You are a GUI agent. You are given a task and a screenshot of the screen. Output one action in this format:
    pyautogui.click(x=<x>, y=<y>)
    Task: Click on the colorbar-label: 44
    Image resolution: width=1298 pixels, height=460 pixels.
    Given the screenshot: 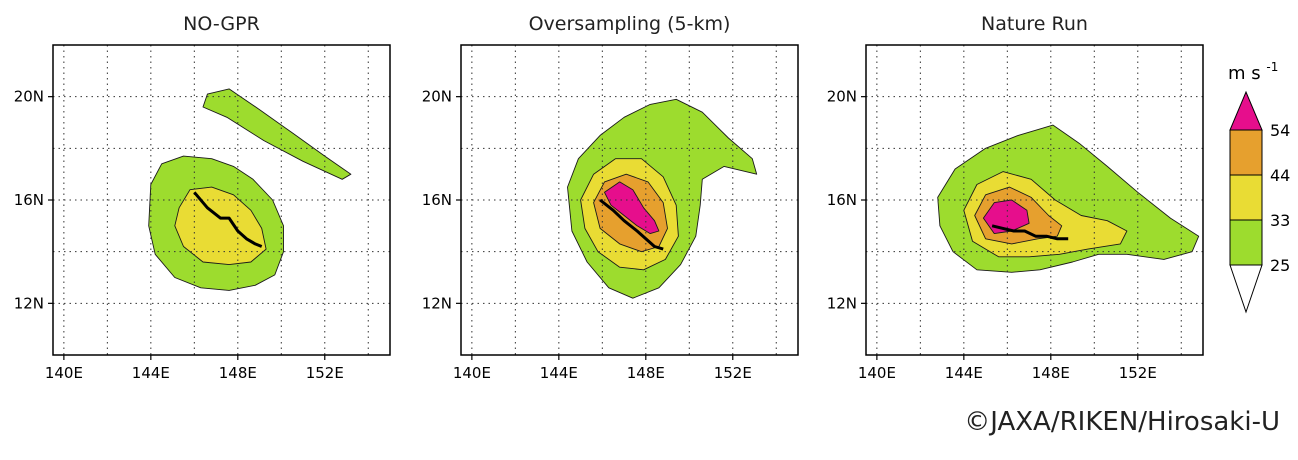 What is the action you would take?
    pyautogui.click(x=1280, y=175)
    